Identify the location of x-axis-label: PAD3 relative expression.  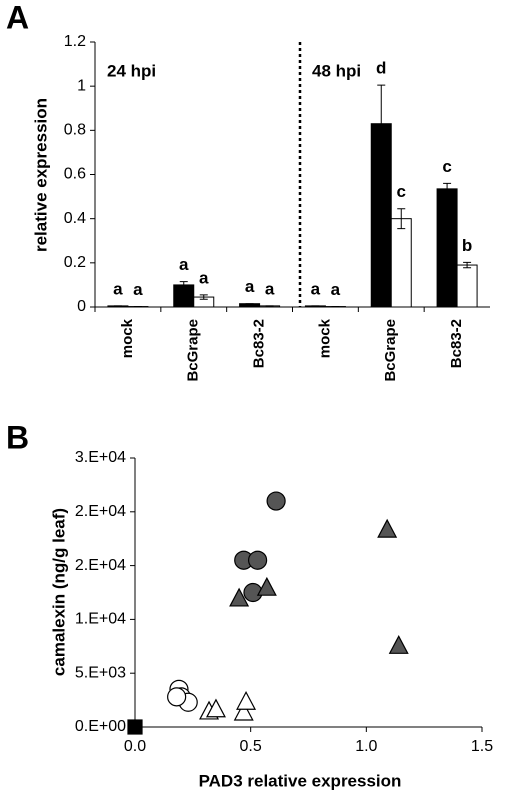
(300, 780).